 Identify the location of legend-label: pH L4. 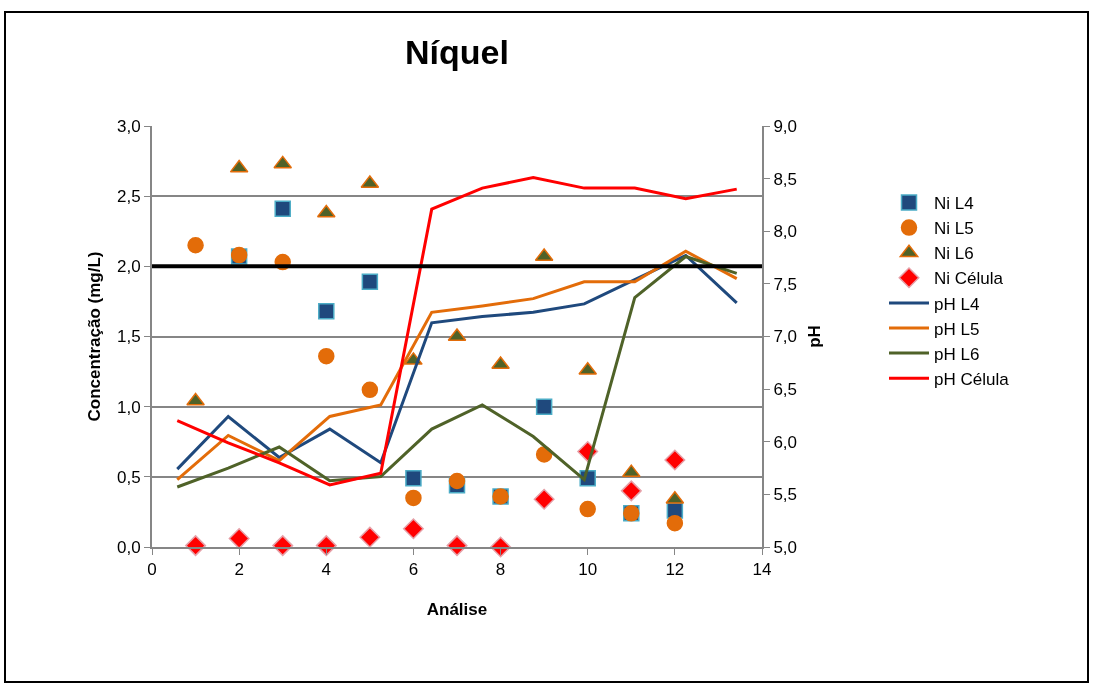
(957, 304).